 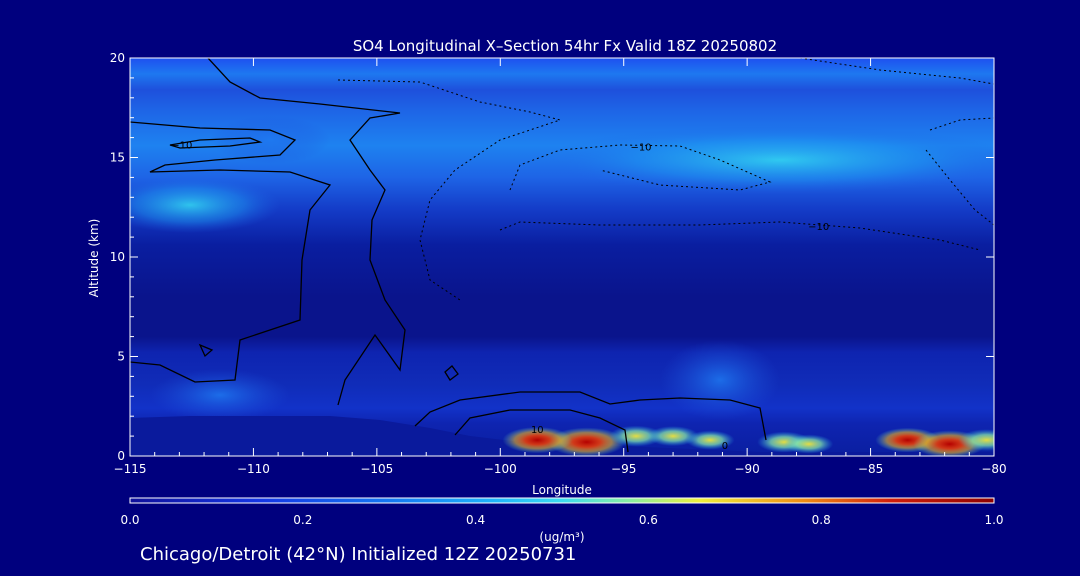 I want to click on low-blue-patch, so click(x=220, y=395).